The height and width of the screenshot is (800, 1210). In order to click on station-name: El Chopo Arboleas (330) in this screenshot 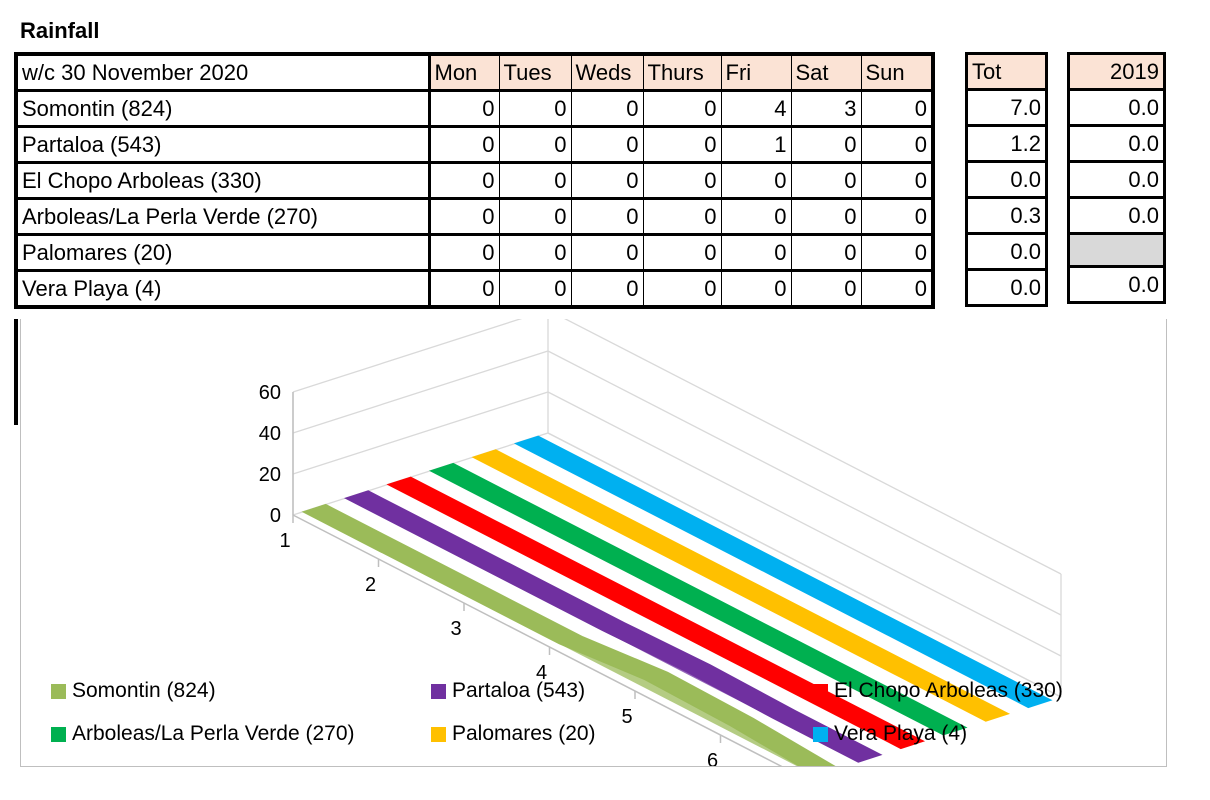, I will do `click(223, 180)`.